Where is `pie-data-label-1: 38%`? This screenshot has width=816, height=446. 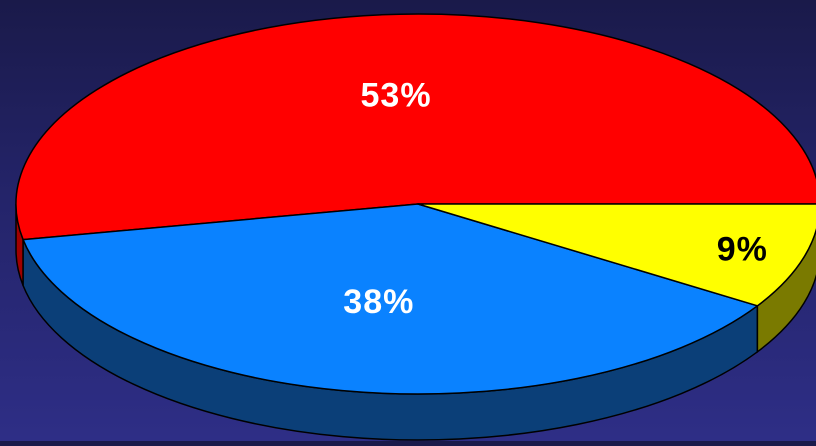 pie-data-label-1: 38% is located at coordinates (378, 302).